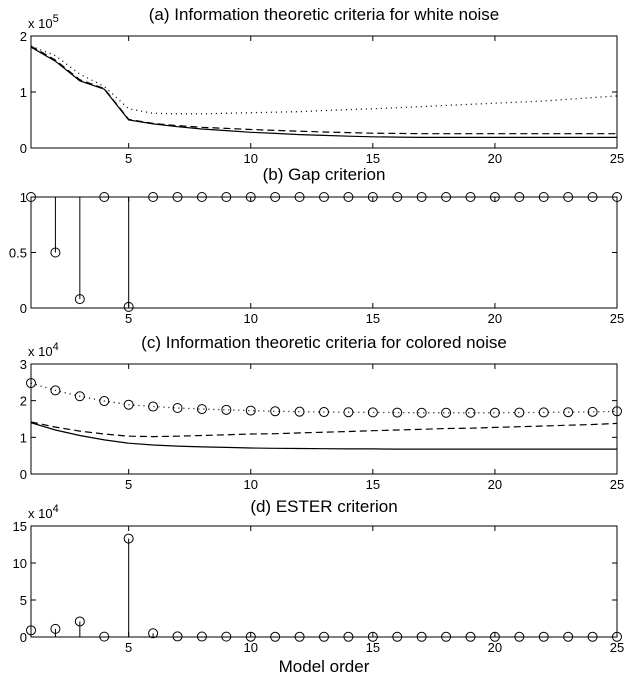 The width and height of the screenshot is (624, 683). I want to click on x-axis-label: Model order, so click(324, 666).